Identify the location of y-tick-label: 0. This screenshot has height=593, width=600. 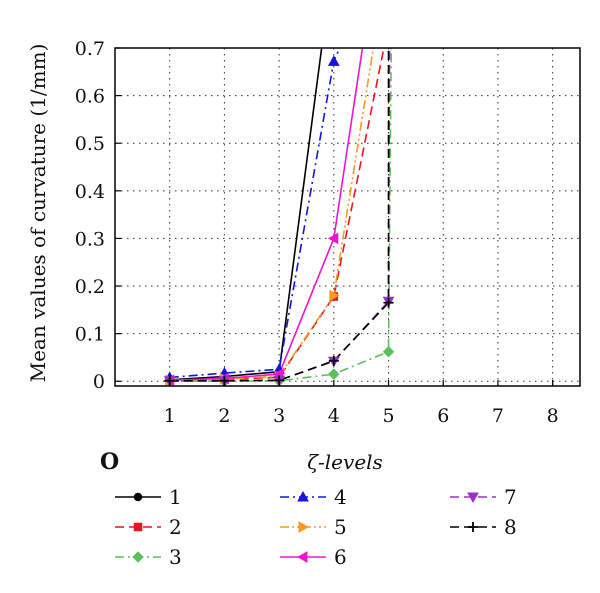
(99, 382).